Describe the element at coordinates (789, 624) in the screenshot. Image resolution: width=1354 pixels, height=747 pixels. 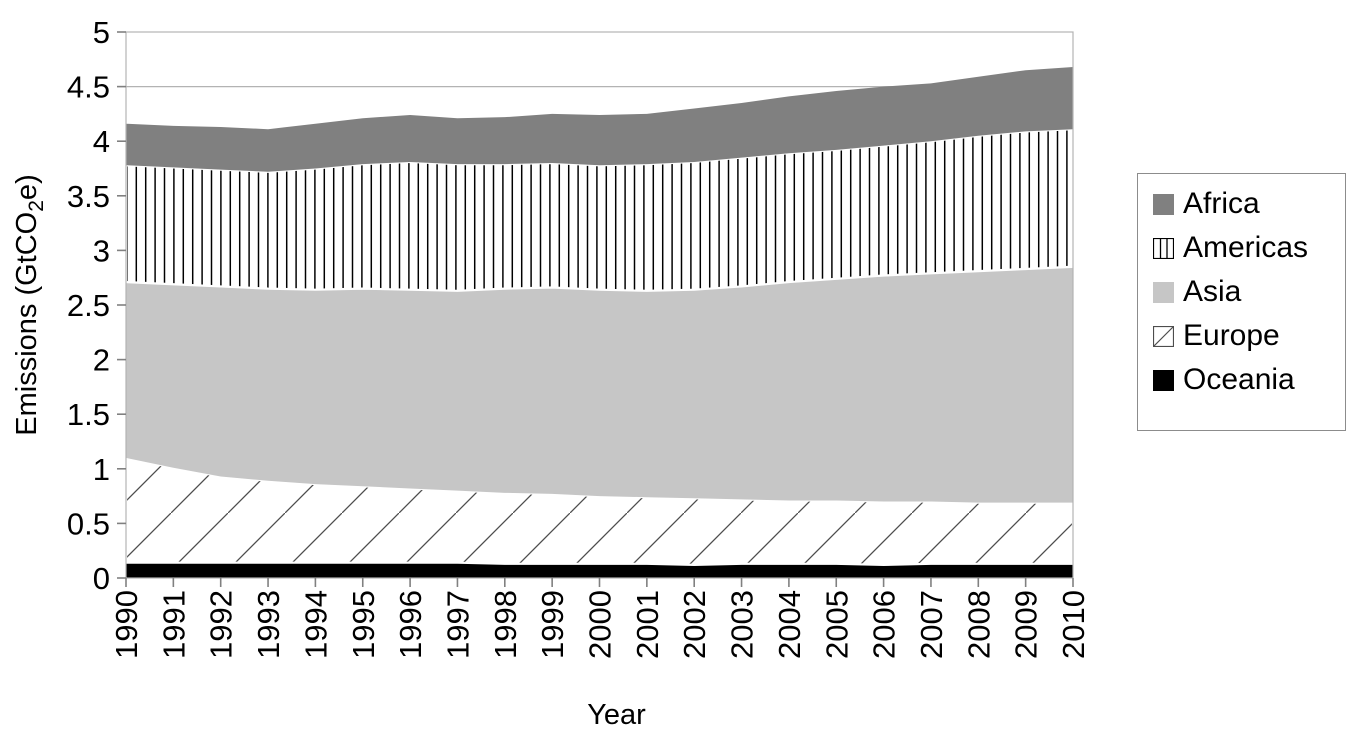
I see `svg-text: 2004` at that location.